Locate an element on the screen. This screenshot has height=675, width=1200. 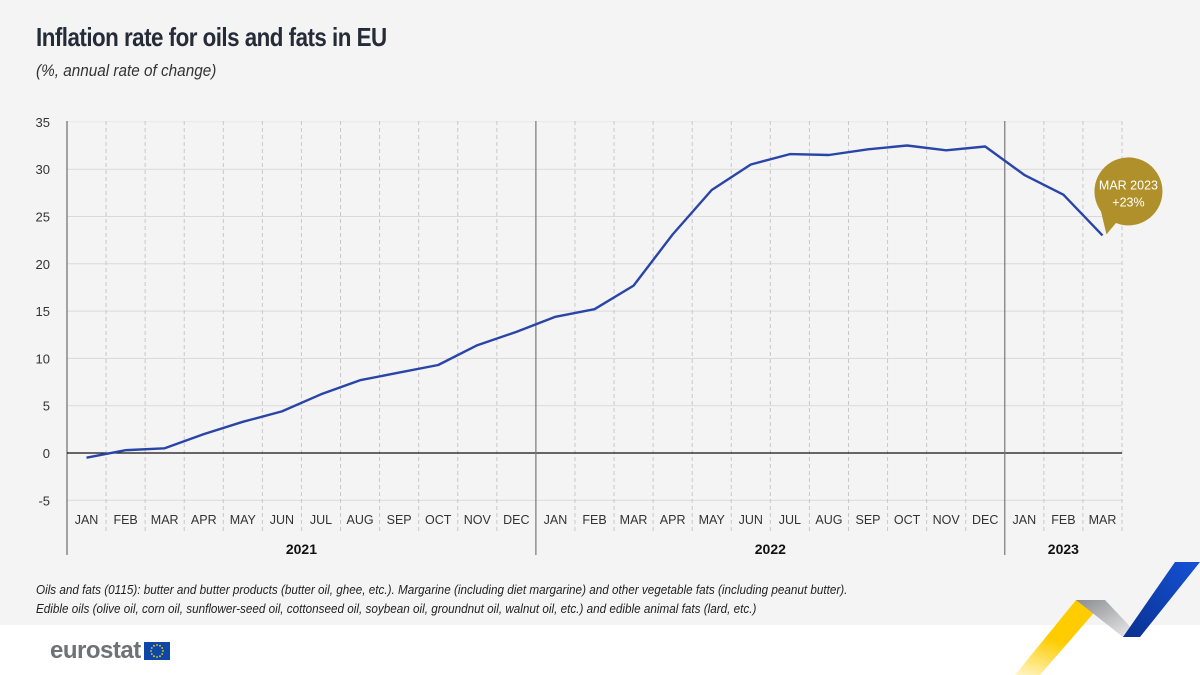
ribbon-yellow is located at coordinates (1060, 637).